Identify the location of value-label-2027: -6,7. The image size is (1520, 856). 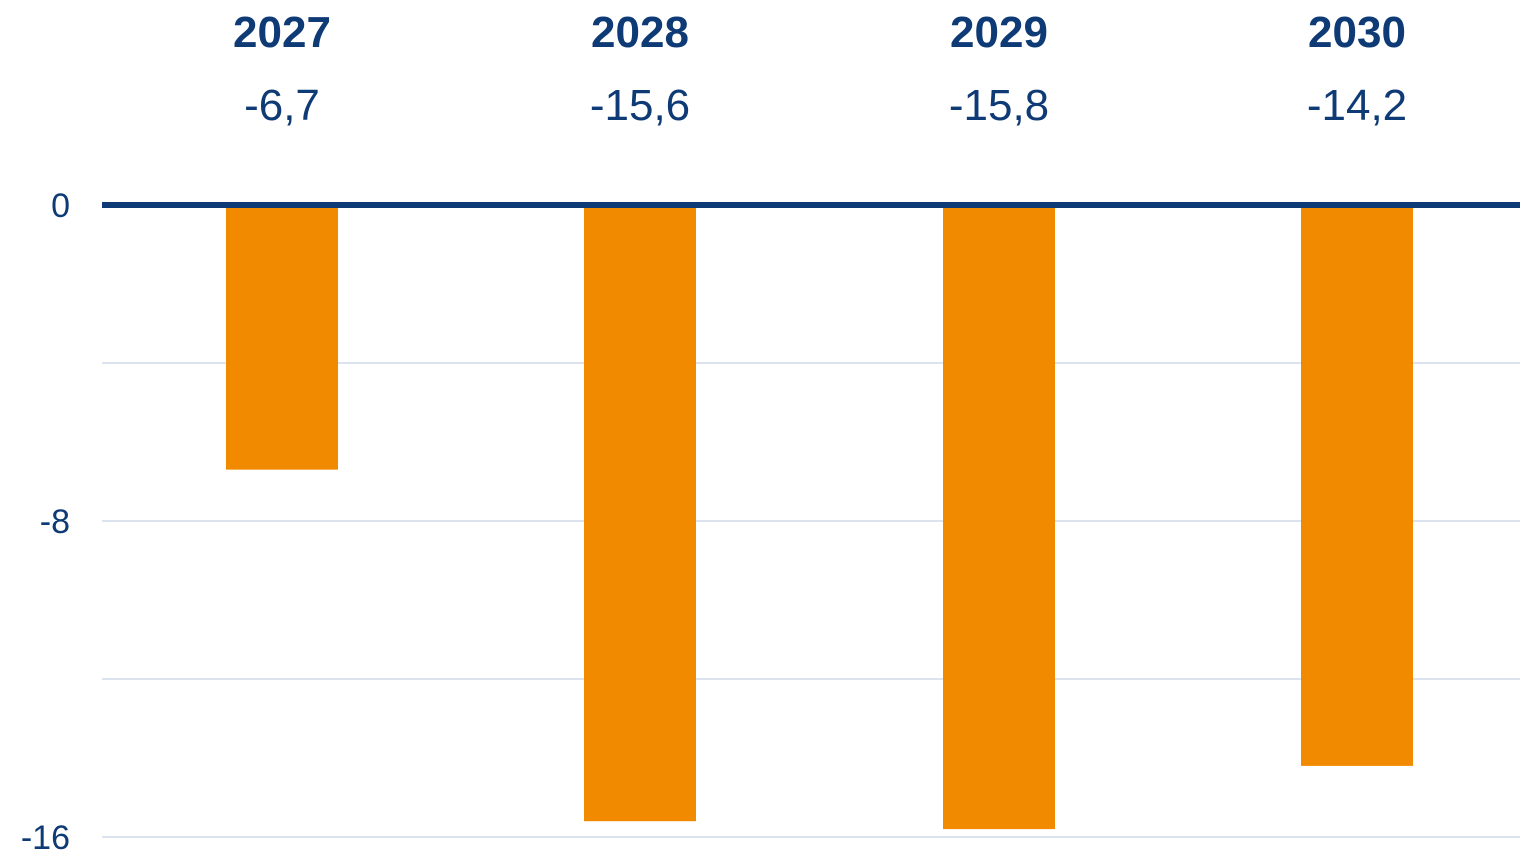
(282, 105).